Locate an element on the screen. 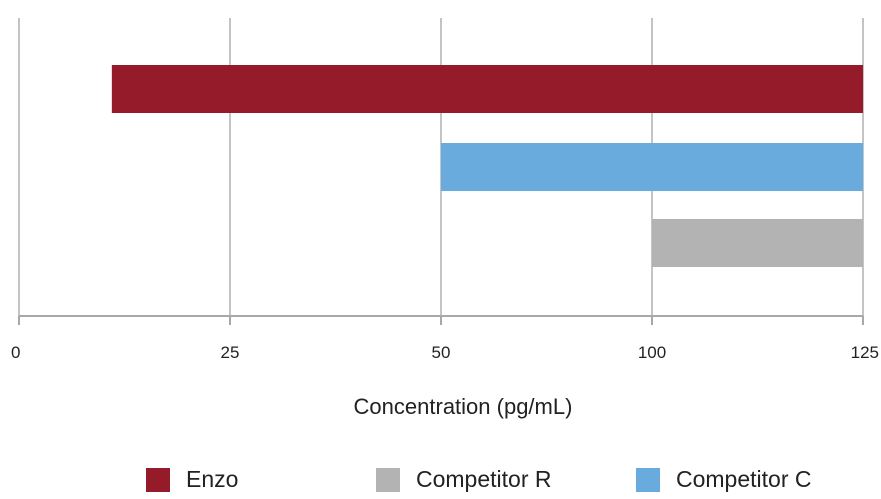  legend: Enzo Competitor R Competitor C is located at coordinates (440, 482).